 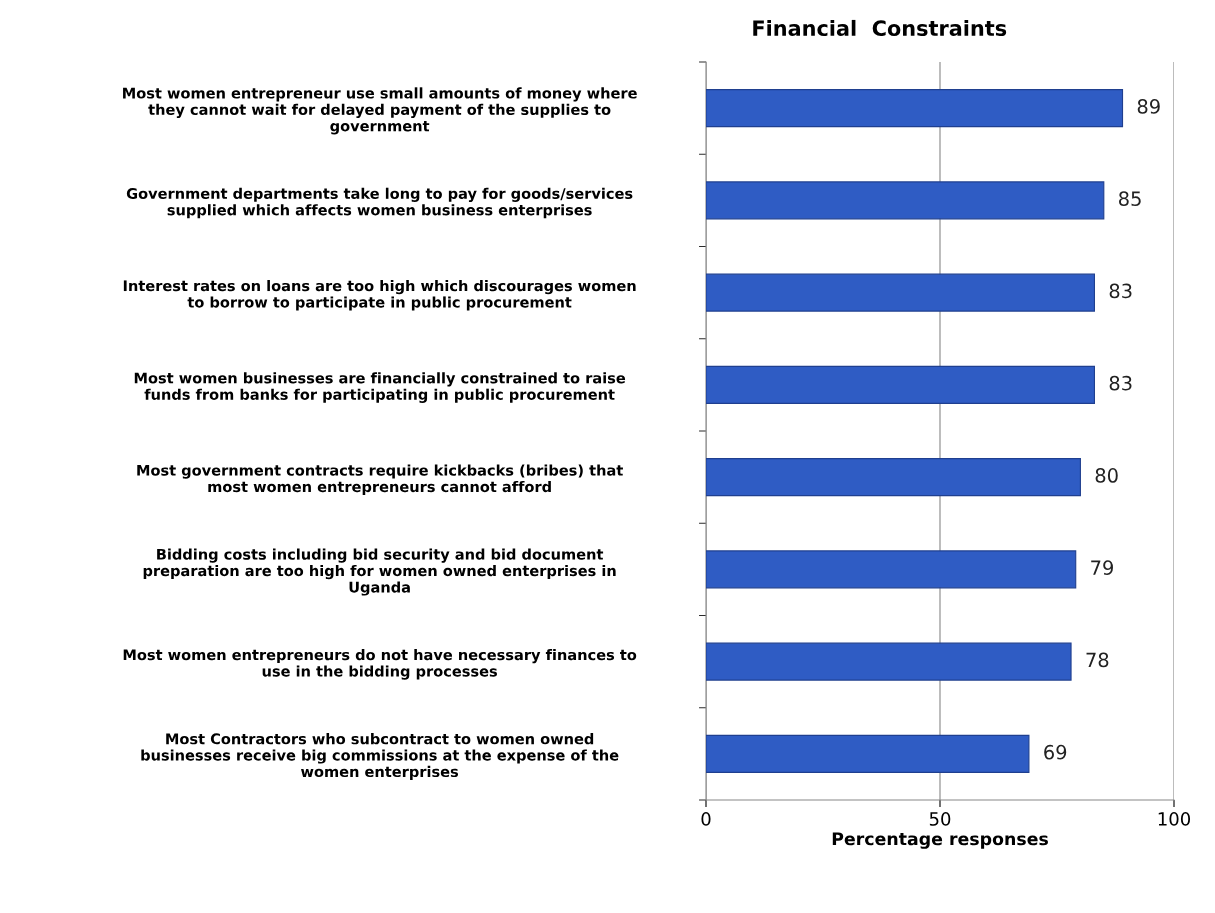 What do you see at coordinates (380, 664) in the screenshot?
I see `y-tick-label: Most women entrepreneurs do not have necessary finances to use in the bidding processes` at bounding box center [380, 664].